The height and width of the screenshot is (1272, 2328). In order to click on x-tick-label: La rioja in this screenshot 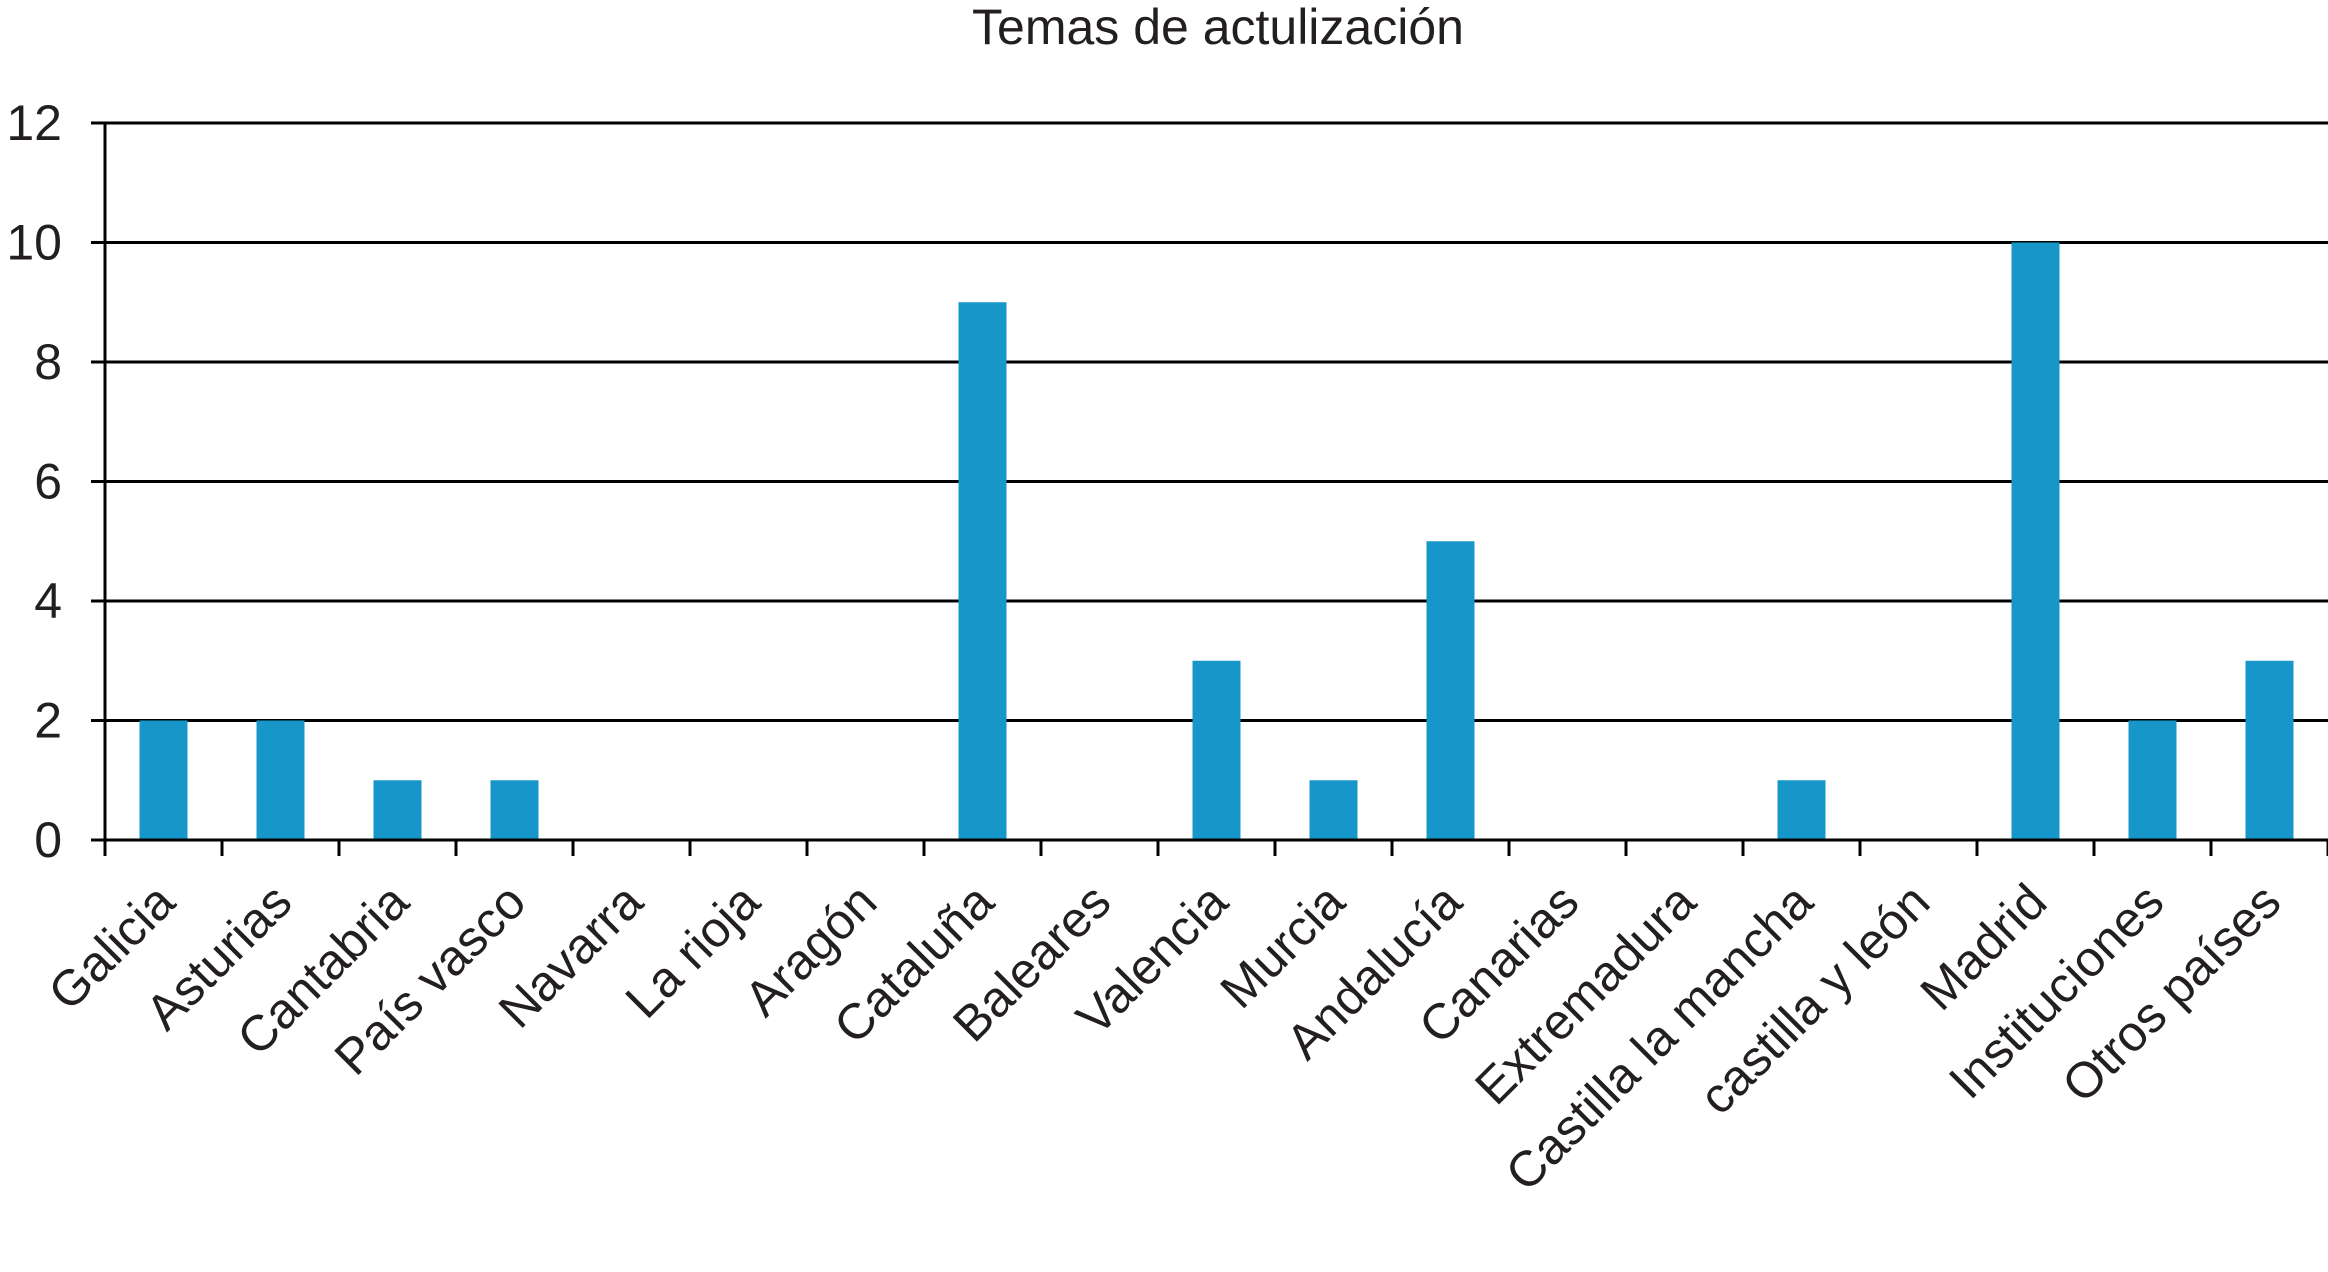, I will do `click(693, 951)`.